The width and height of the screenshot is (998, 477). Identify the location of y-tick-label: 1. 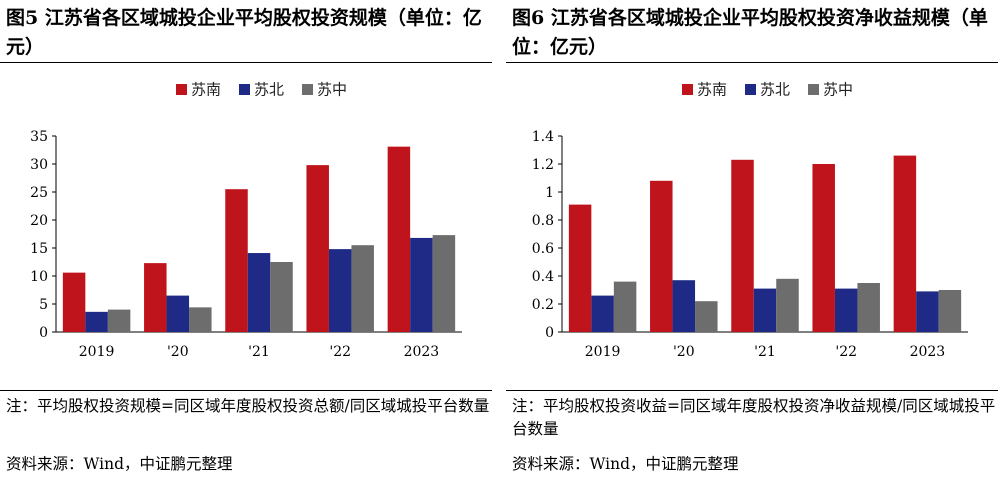
(549, 193).